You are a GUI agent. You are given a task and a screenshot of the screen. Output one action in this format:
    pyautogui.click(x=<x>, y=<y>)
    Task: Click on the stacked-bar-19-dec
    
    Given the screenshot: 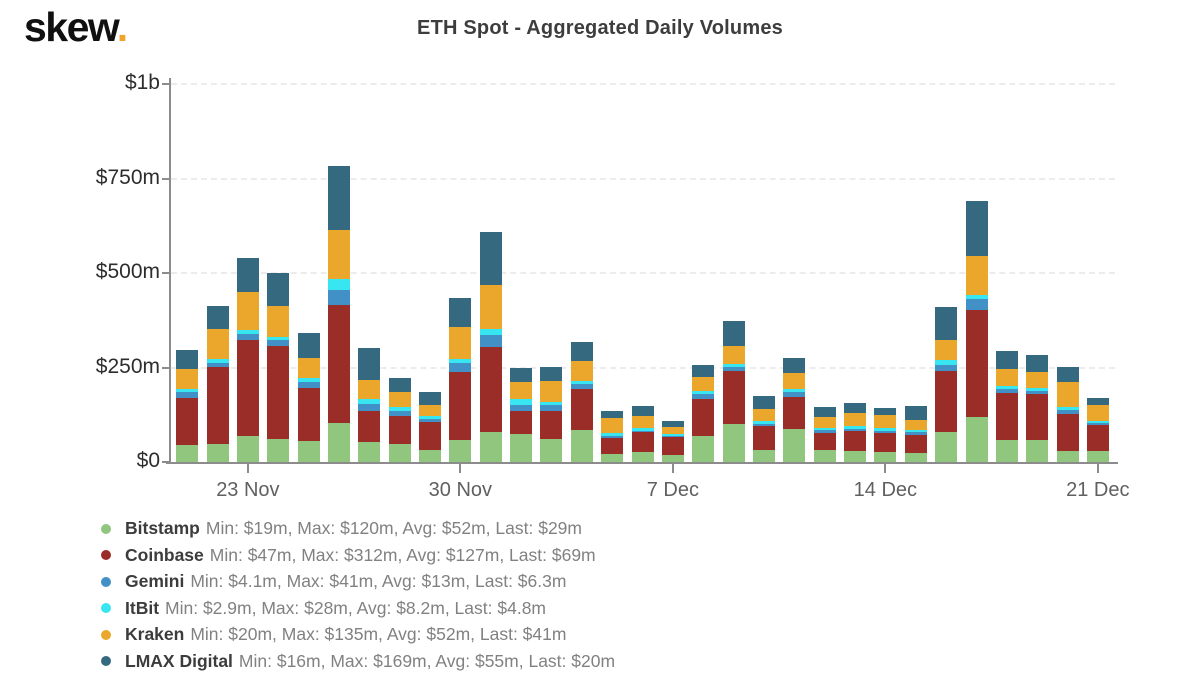 What is the action you would take?
    pyautogui.click(x=1037, y=408)
    